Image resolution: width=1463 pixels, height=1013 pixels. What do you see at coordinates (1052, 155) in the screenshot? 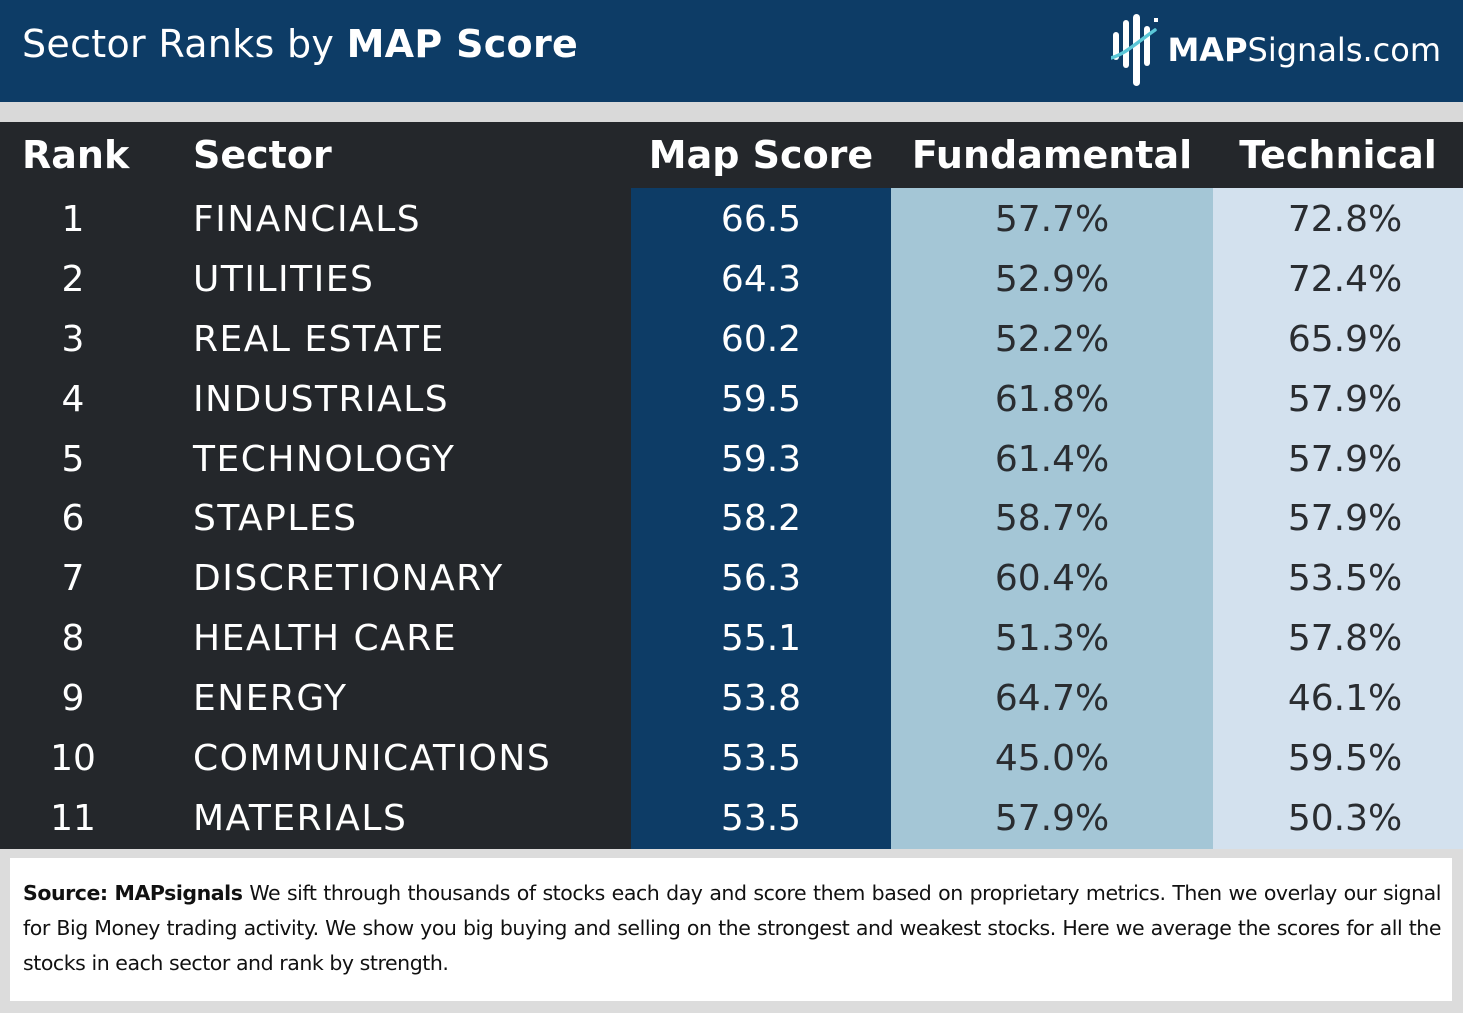
I see `column-header-fundamental: Fundamental` at bounding box center [1052, 155].